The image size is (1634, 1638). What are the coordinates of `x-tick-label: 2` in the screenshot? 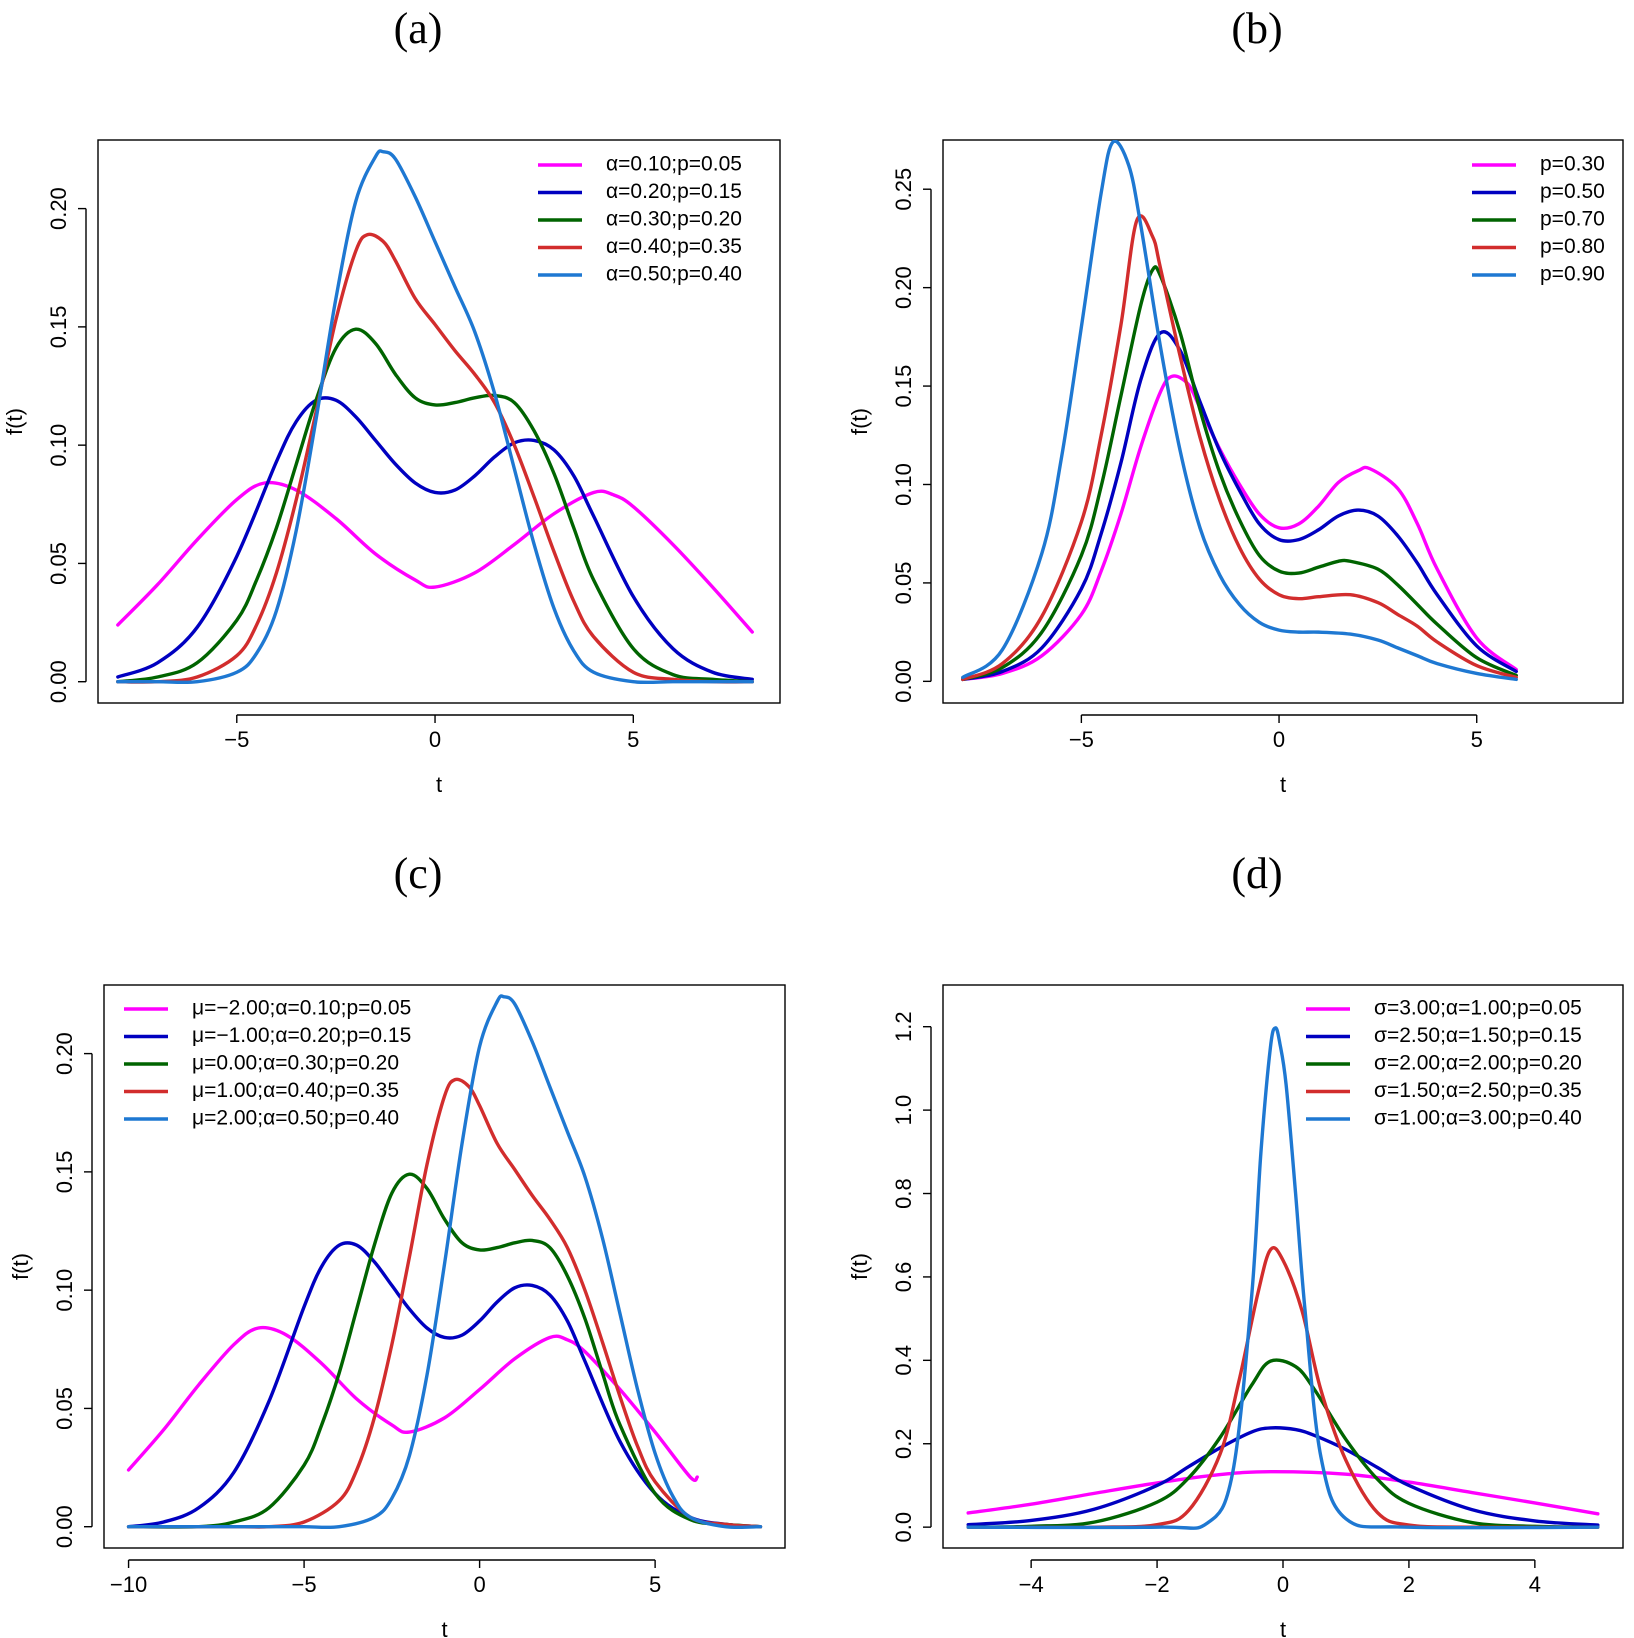 It's located at (1409, 1584).